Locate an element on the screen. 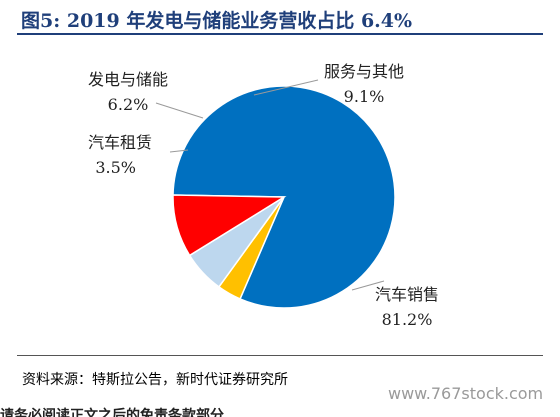 The width and height of the screenshot is (560, 417). watermark: www.767stock.com is located at coordinates (466, 393).